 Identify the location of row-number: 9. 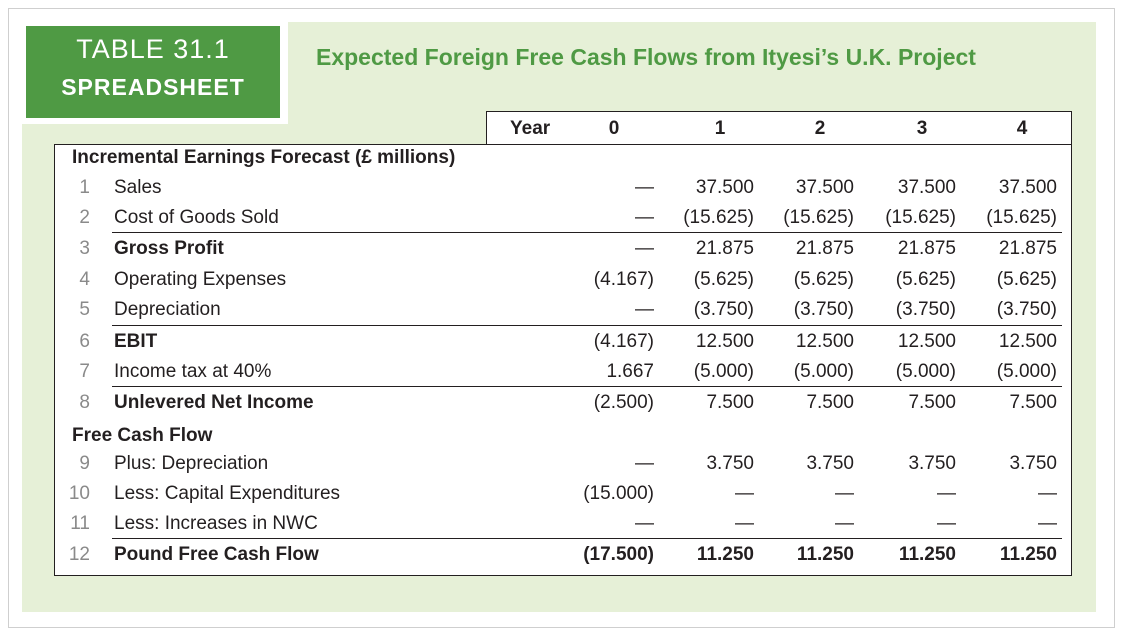
(84, 463).